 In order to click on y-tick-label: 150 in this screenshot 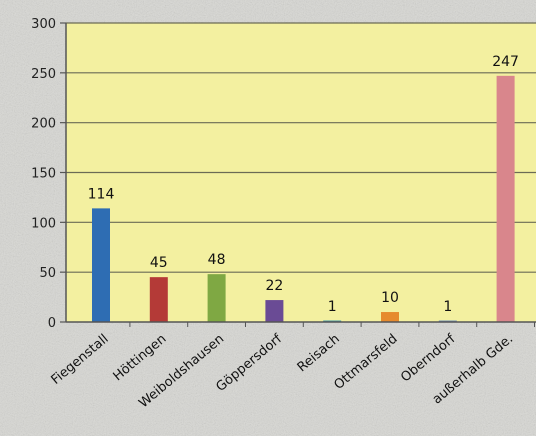, I will do `click(43, 174)`.